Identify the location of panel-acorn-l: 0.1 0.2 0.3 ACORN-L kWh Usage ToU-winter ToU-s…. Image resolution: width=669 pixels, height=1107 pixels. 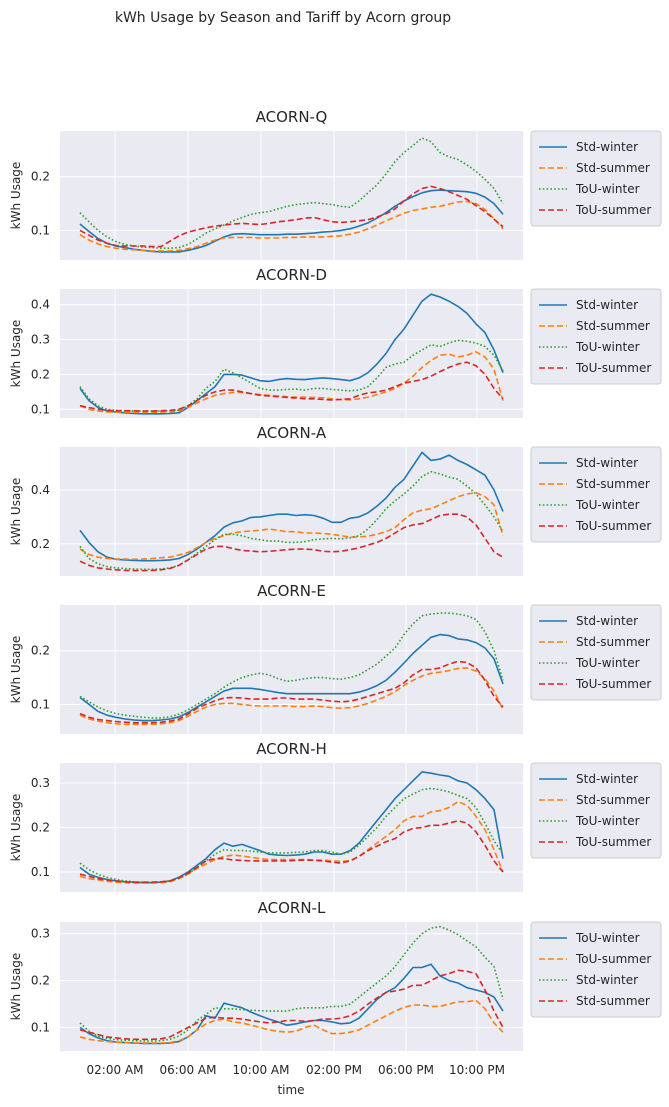
(335, 975).